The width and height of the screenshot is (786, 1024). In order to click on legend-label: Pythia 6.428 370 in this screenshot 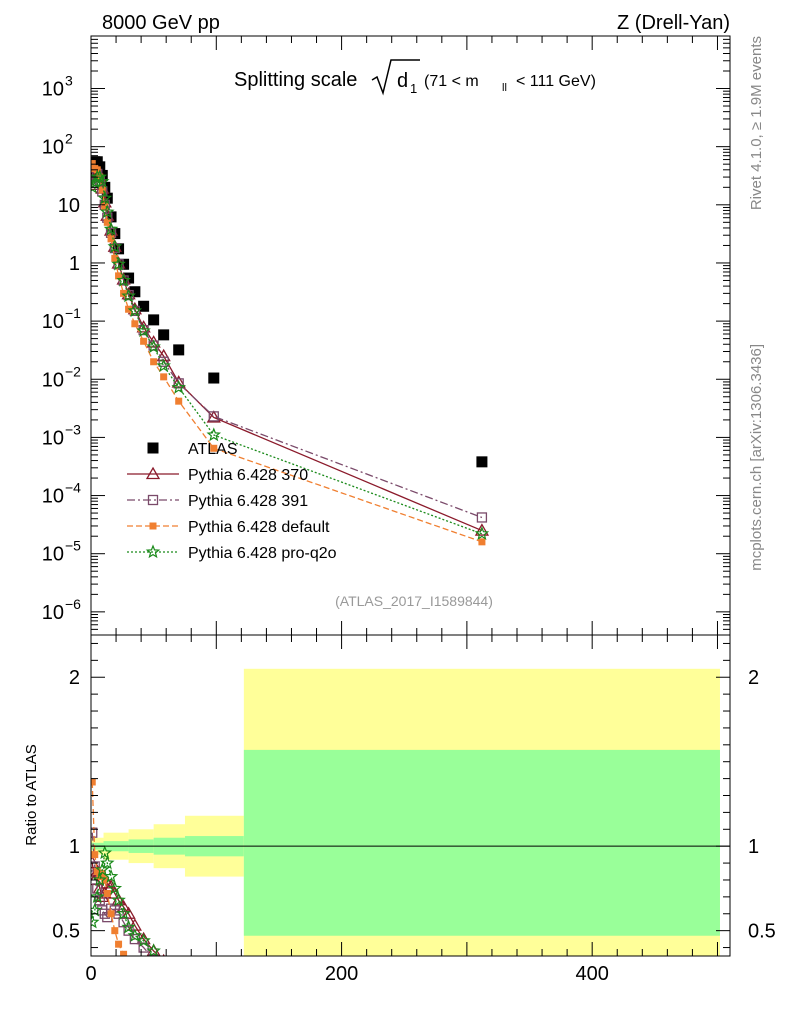, I will do `click(248, 475)`.